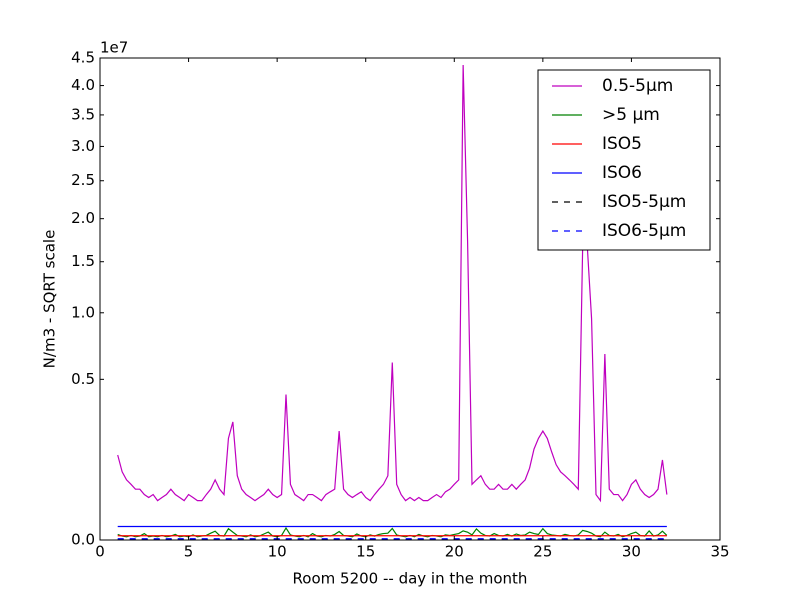  Describe the element at coordinates (365, 552) in the screenshot. I see `x-tick-label: 15` at that location.